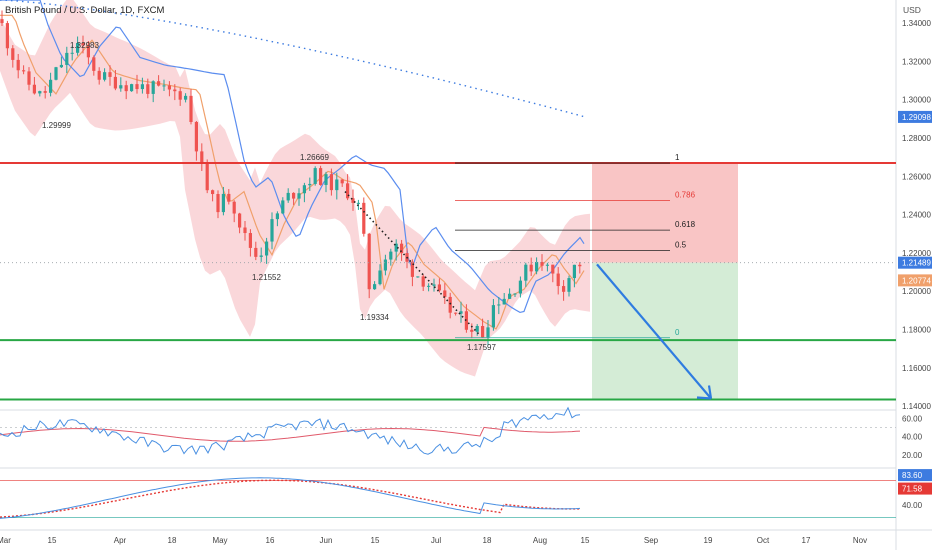  Describe the element at coordinates (665, 213) in the screenshot. I see `stop-loss-zone` at that location.